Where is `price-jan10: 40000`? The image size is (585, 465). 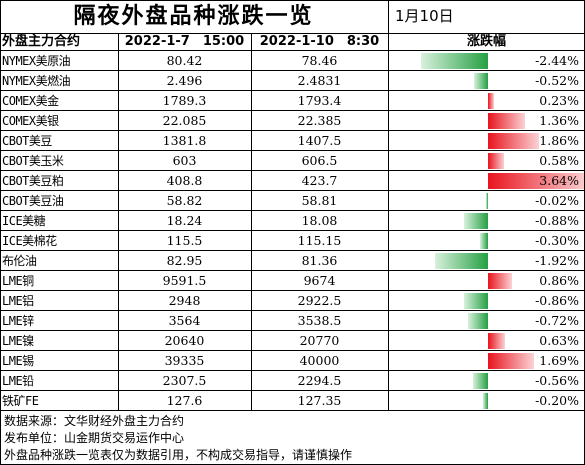 price-jan10: 40000 is located at coordinates (319, 360).